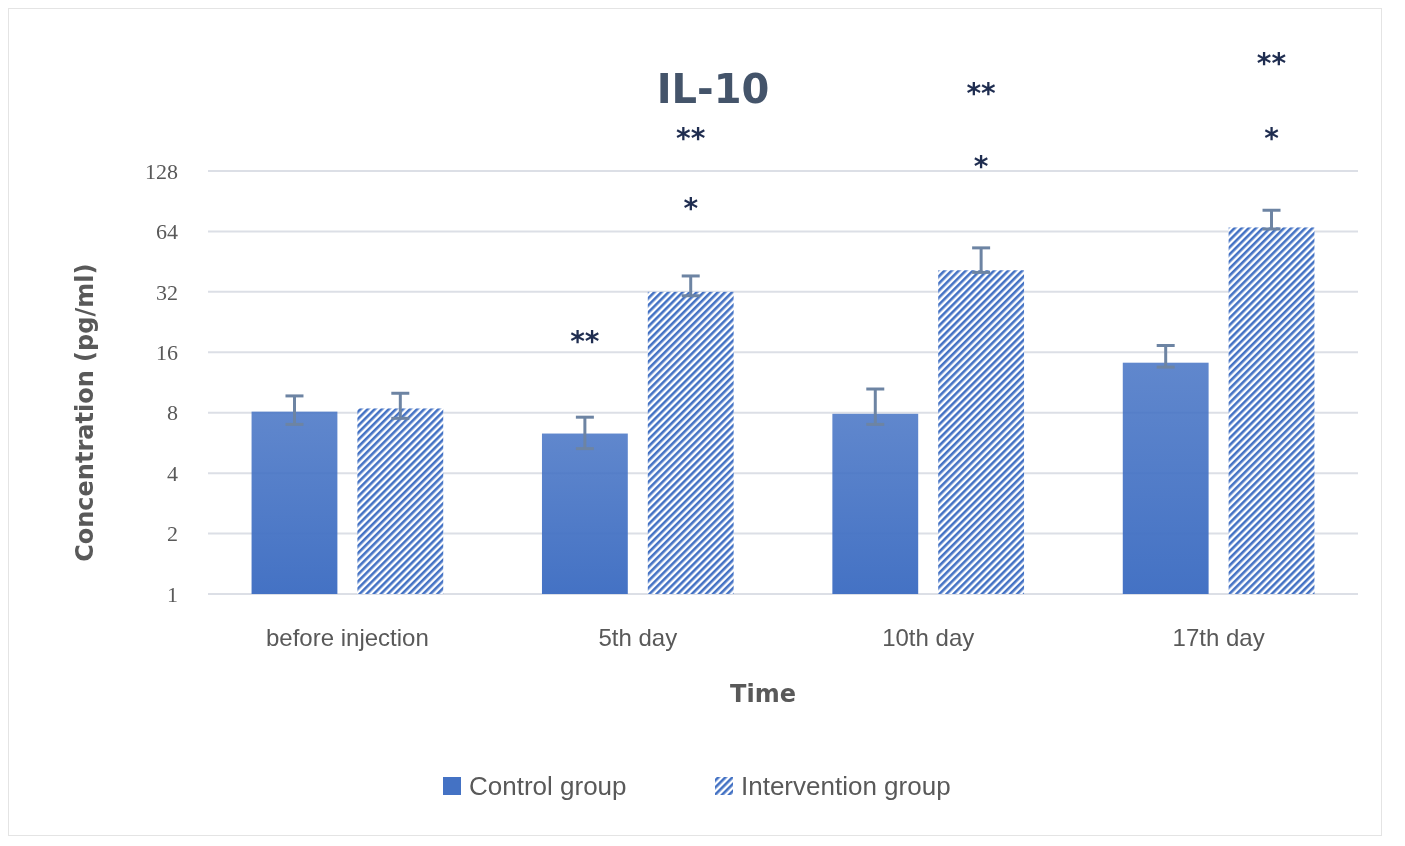  Describe the element at coordinates (172, 413) in the screenshot. I see `y-tick-label: 8` at that location.